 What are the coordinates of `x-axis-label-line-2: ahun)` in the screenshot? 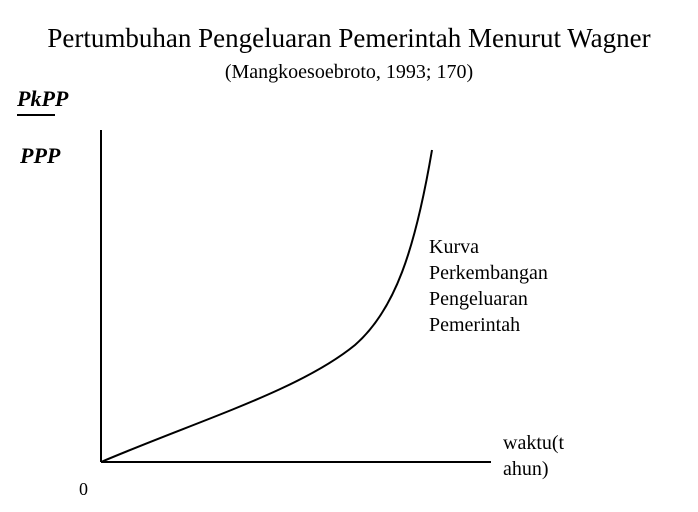 It's located at (526, 469).